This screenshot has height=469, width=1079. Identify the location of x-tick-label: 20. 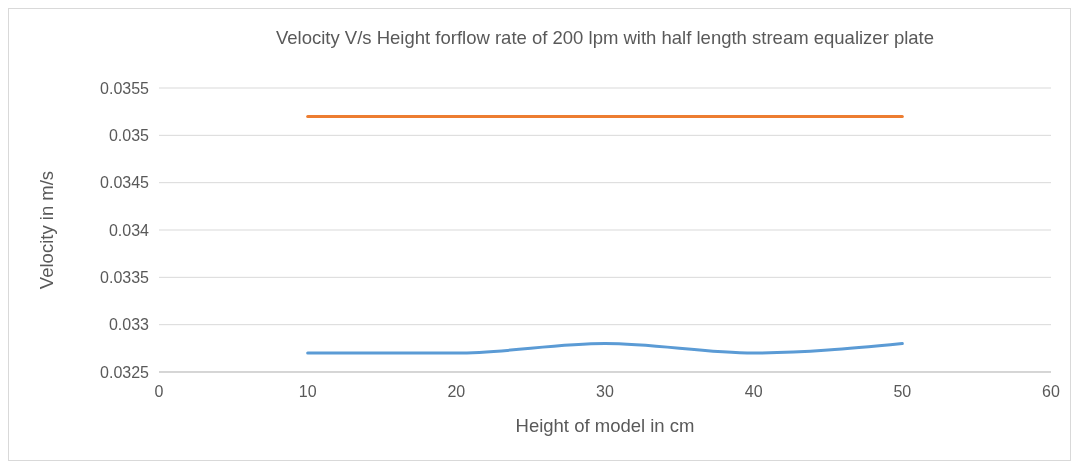
(456, 391).